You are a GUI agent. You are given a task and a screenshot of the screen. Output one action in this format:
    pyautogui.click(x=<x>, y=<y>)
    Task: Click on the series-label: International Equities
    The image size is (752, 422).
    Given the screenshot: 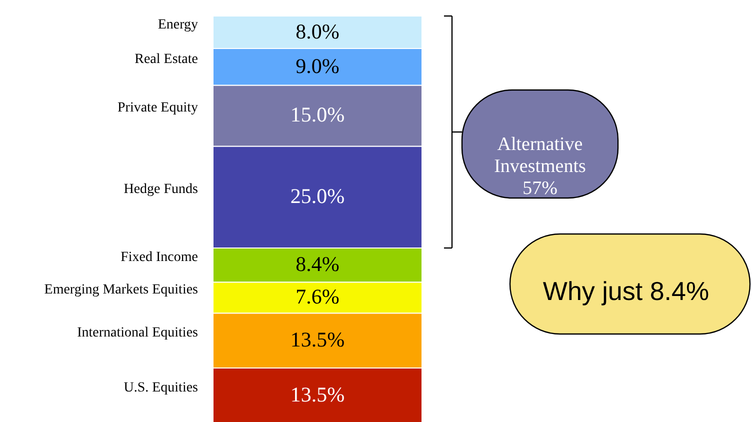 What is the action you would take?
    pyautogui.click(x=137, y=333)
    